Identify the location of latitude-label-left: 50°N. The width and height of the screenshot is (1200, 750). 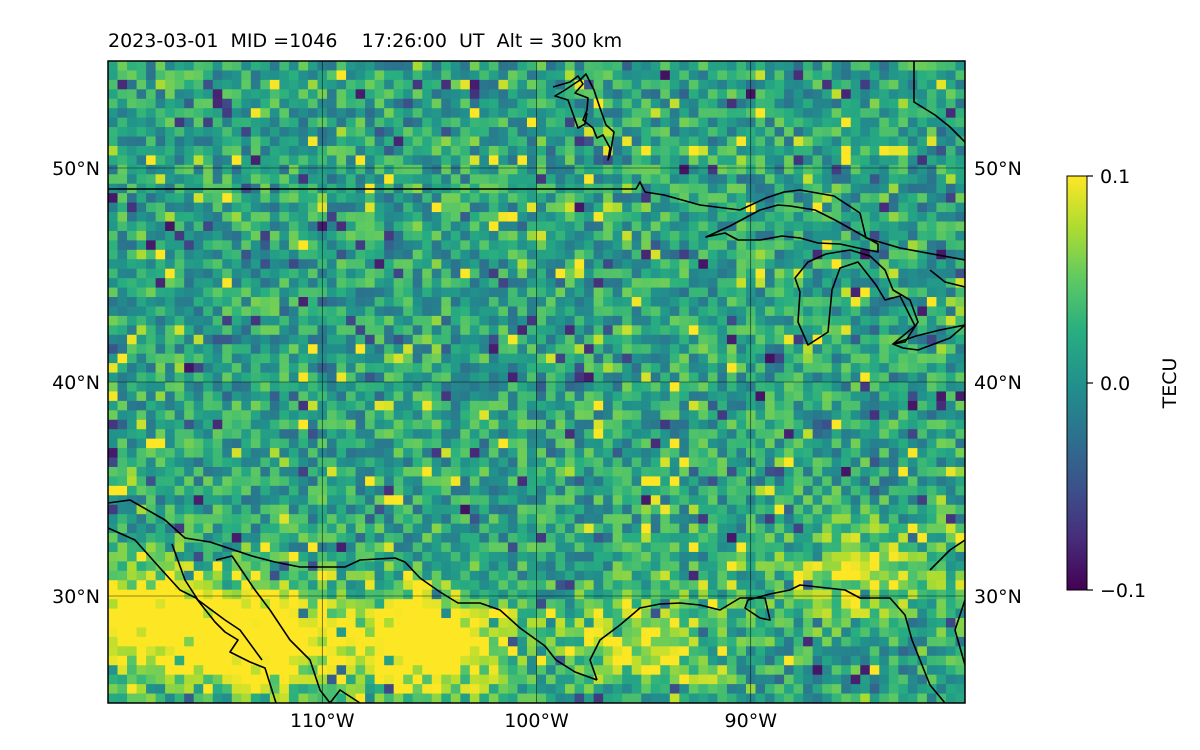
(76, 169).